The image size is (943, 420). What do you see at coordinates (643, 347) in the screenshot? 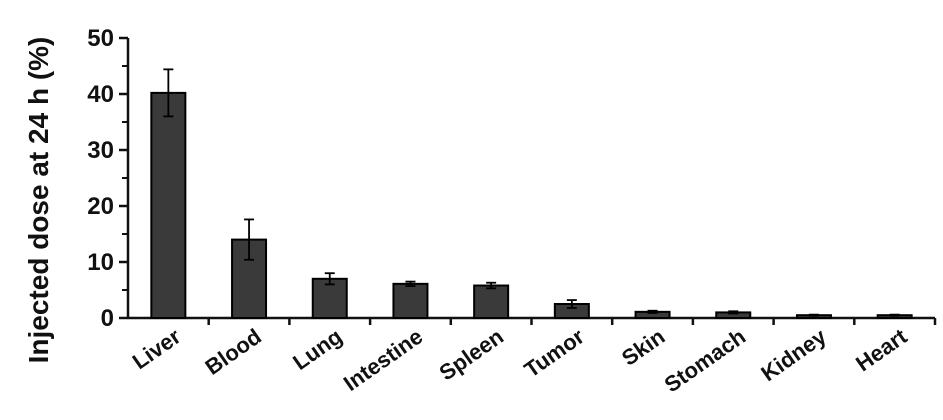
I see `category-label-skin: Skin` at bounding box center [643, 347].